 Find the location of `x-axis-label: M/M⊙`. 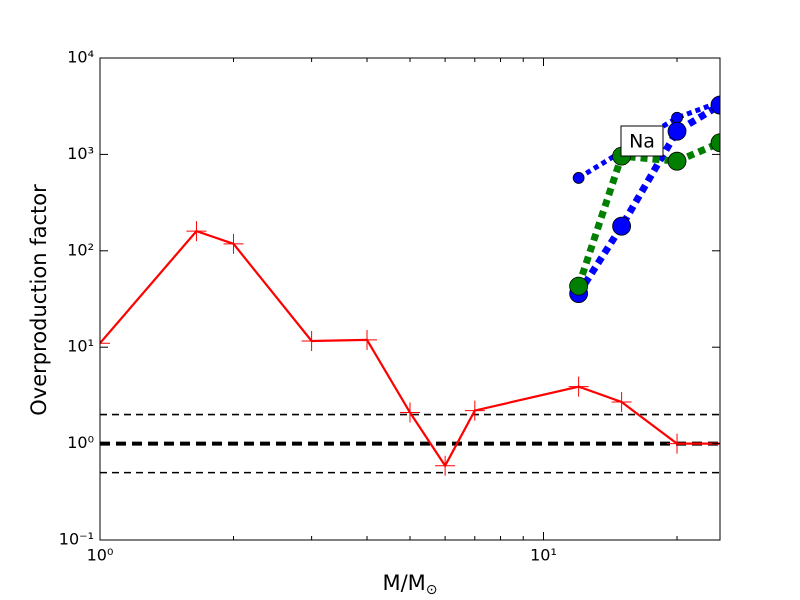

x-axis-label: M/M⊙ is located at coordinates (409, 584).